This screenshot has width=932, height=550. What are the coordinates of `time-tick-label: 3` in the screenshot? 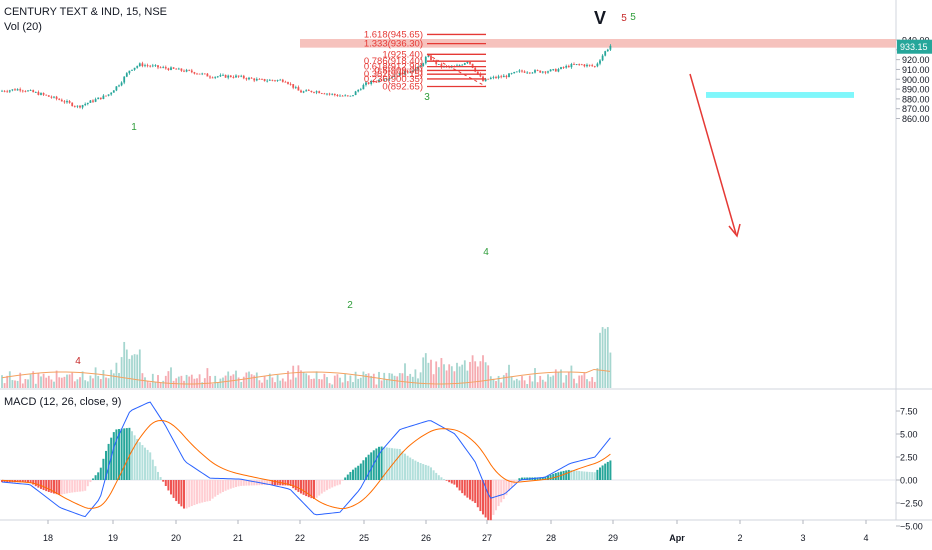 It's located at (802, 538).